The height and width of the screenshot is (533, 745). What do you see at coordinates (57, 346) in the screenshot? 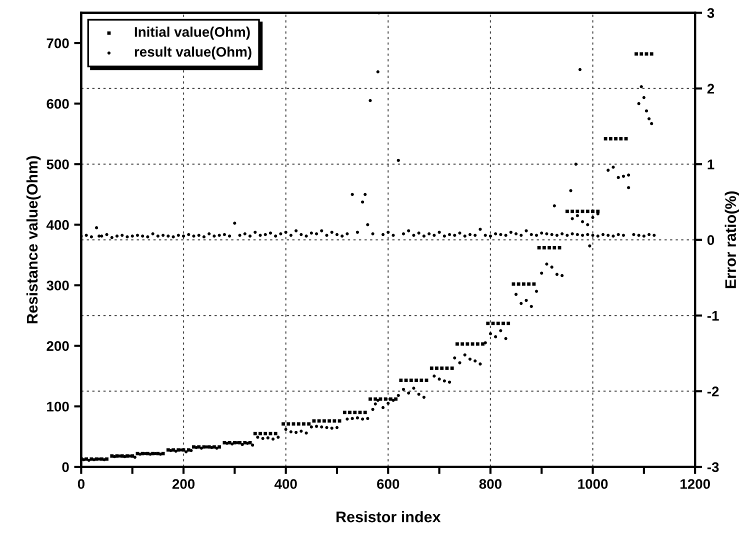
I see `y-tick-label: 200` at bounding box center [57, 346].